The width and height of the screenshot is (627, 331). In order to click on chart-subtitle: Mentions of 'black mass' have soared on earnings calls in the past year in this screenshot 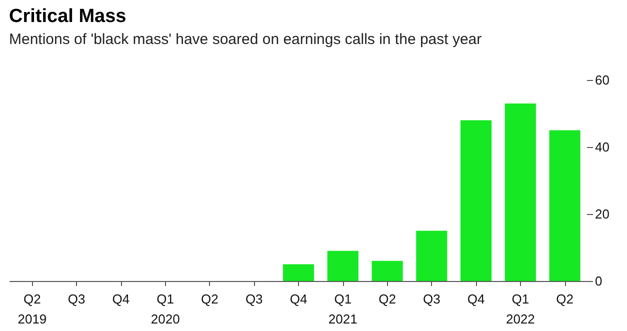, I will do `click(245, 39)`.